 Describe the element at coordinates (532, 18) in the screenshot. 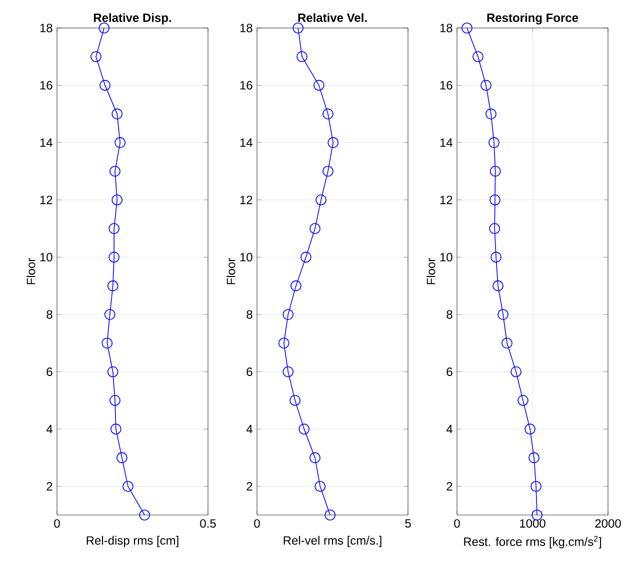

I see `chart-title: Restoring Force` at that location.